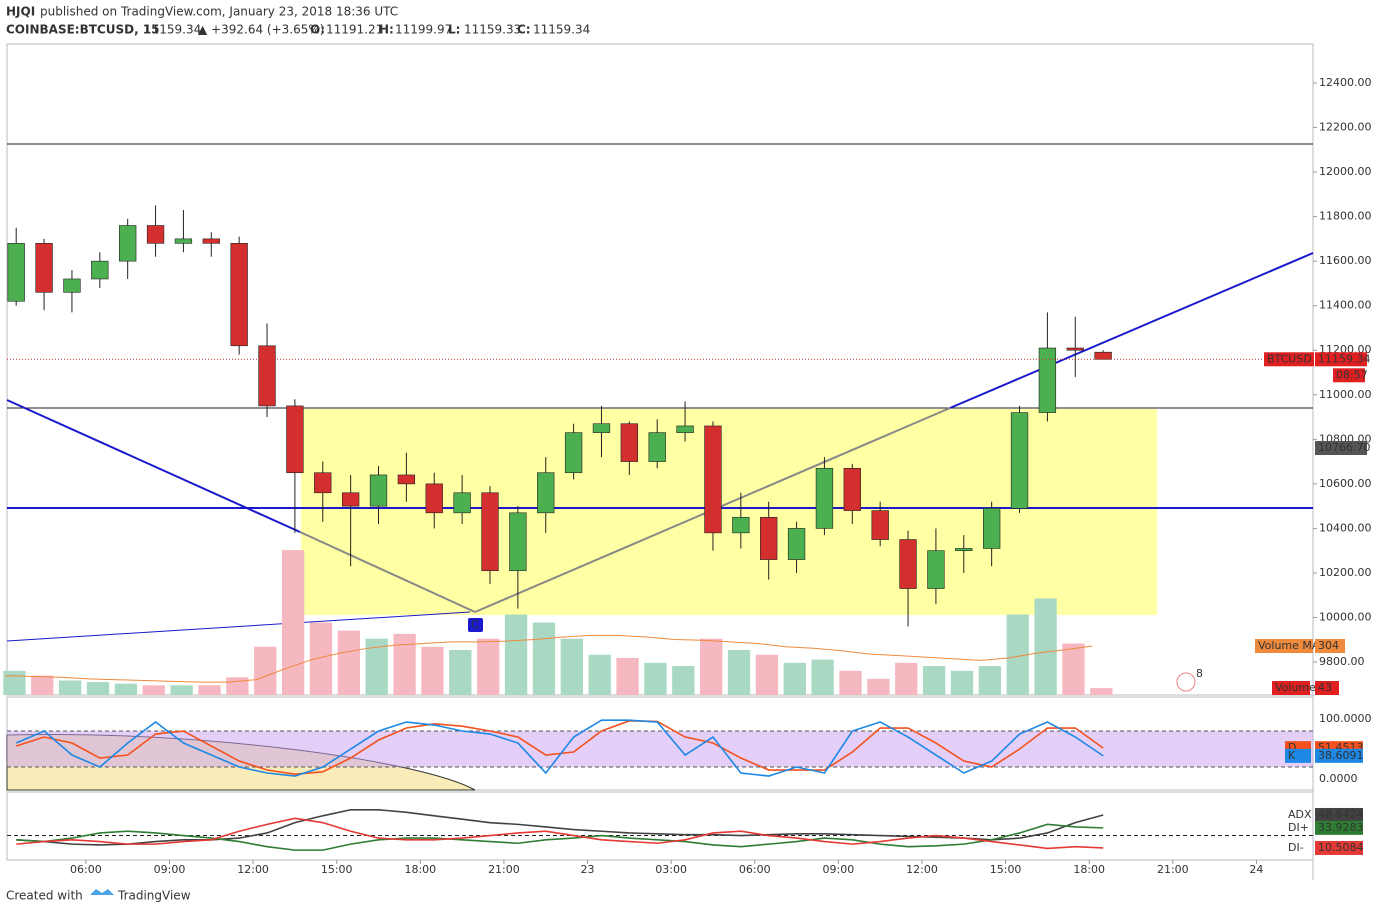  I want to click on symbol-tag-bg, so click(1289, 359).